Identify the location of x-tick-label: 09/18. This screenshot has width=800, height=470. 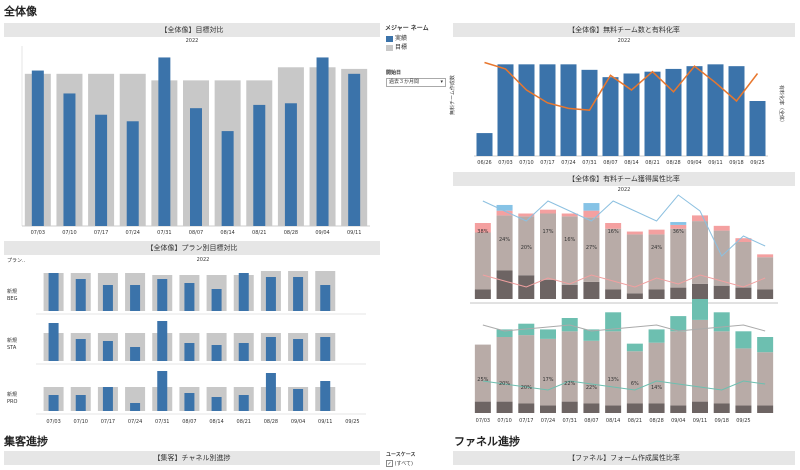
(722, 421).